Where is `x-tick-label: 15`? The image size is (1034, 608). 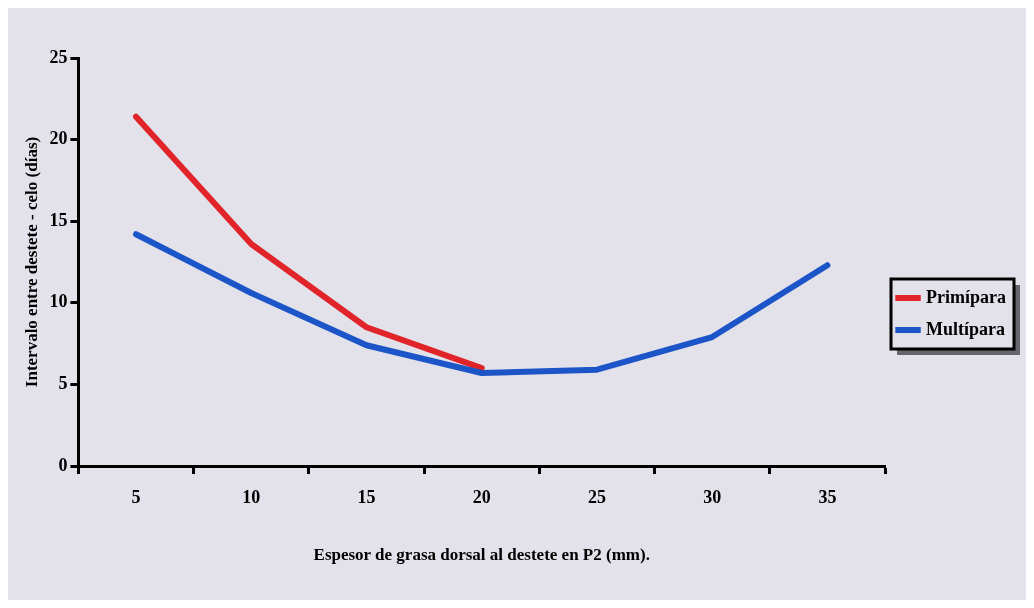
x-tick-label: 15 is located at coordinates (366, 497).